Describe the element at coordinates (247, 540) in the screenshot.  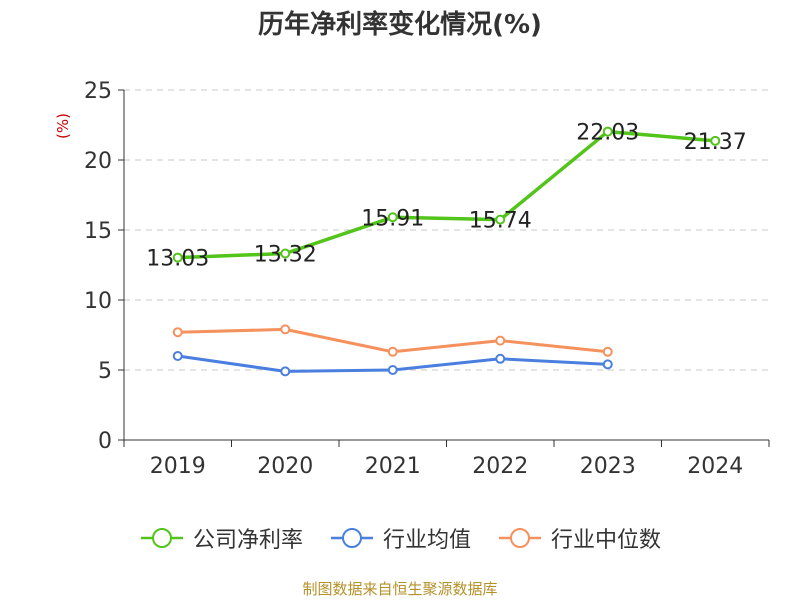
I see `legend-label-company: 公司净利率` at that location.